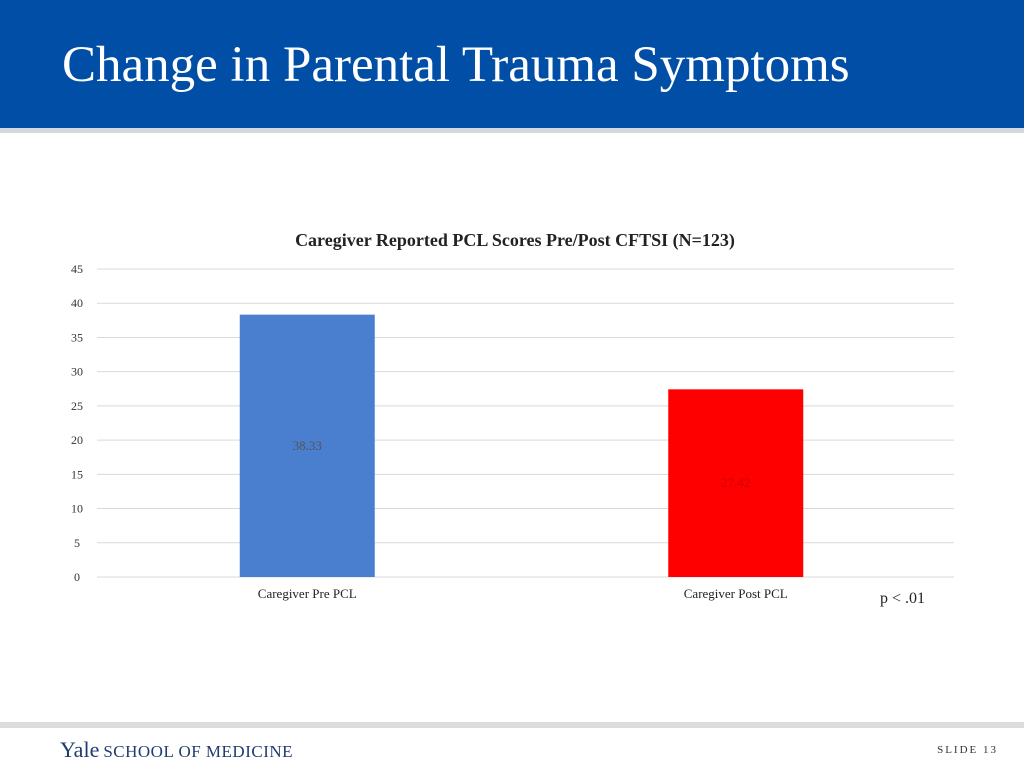 Image resolution: width=1024 pixels, height=768 pixels. I want to click on yale-school-of-medicine-logo: Yale SCHOOL OF MEDICINE, so click(176, 750).